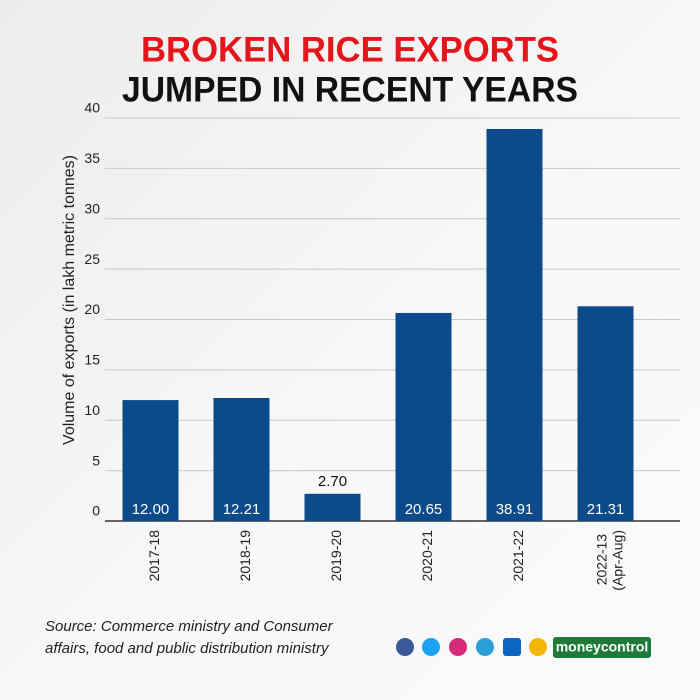 The height and width of the screenshot is (700, 700). I want to click on x-tick-label: 2020-21, so click(427, 556).